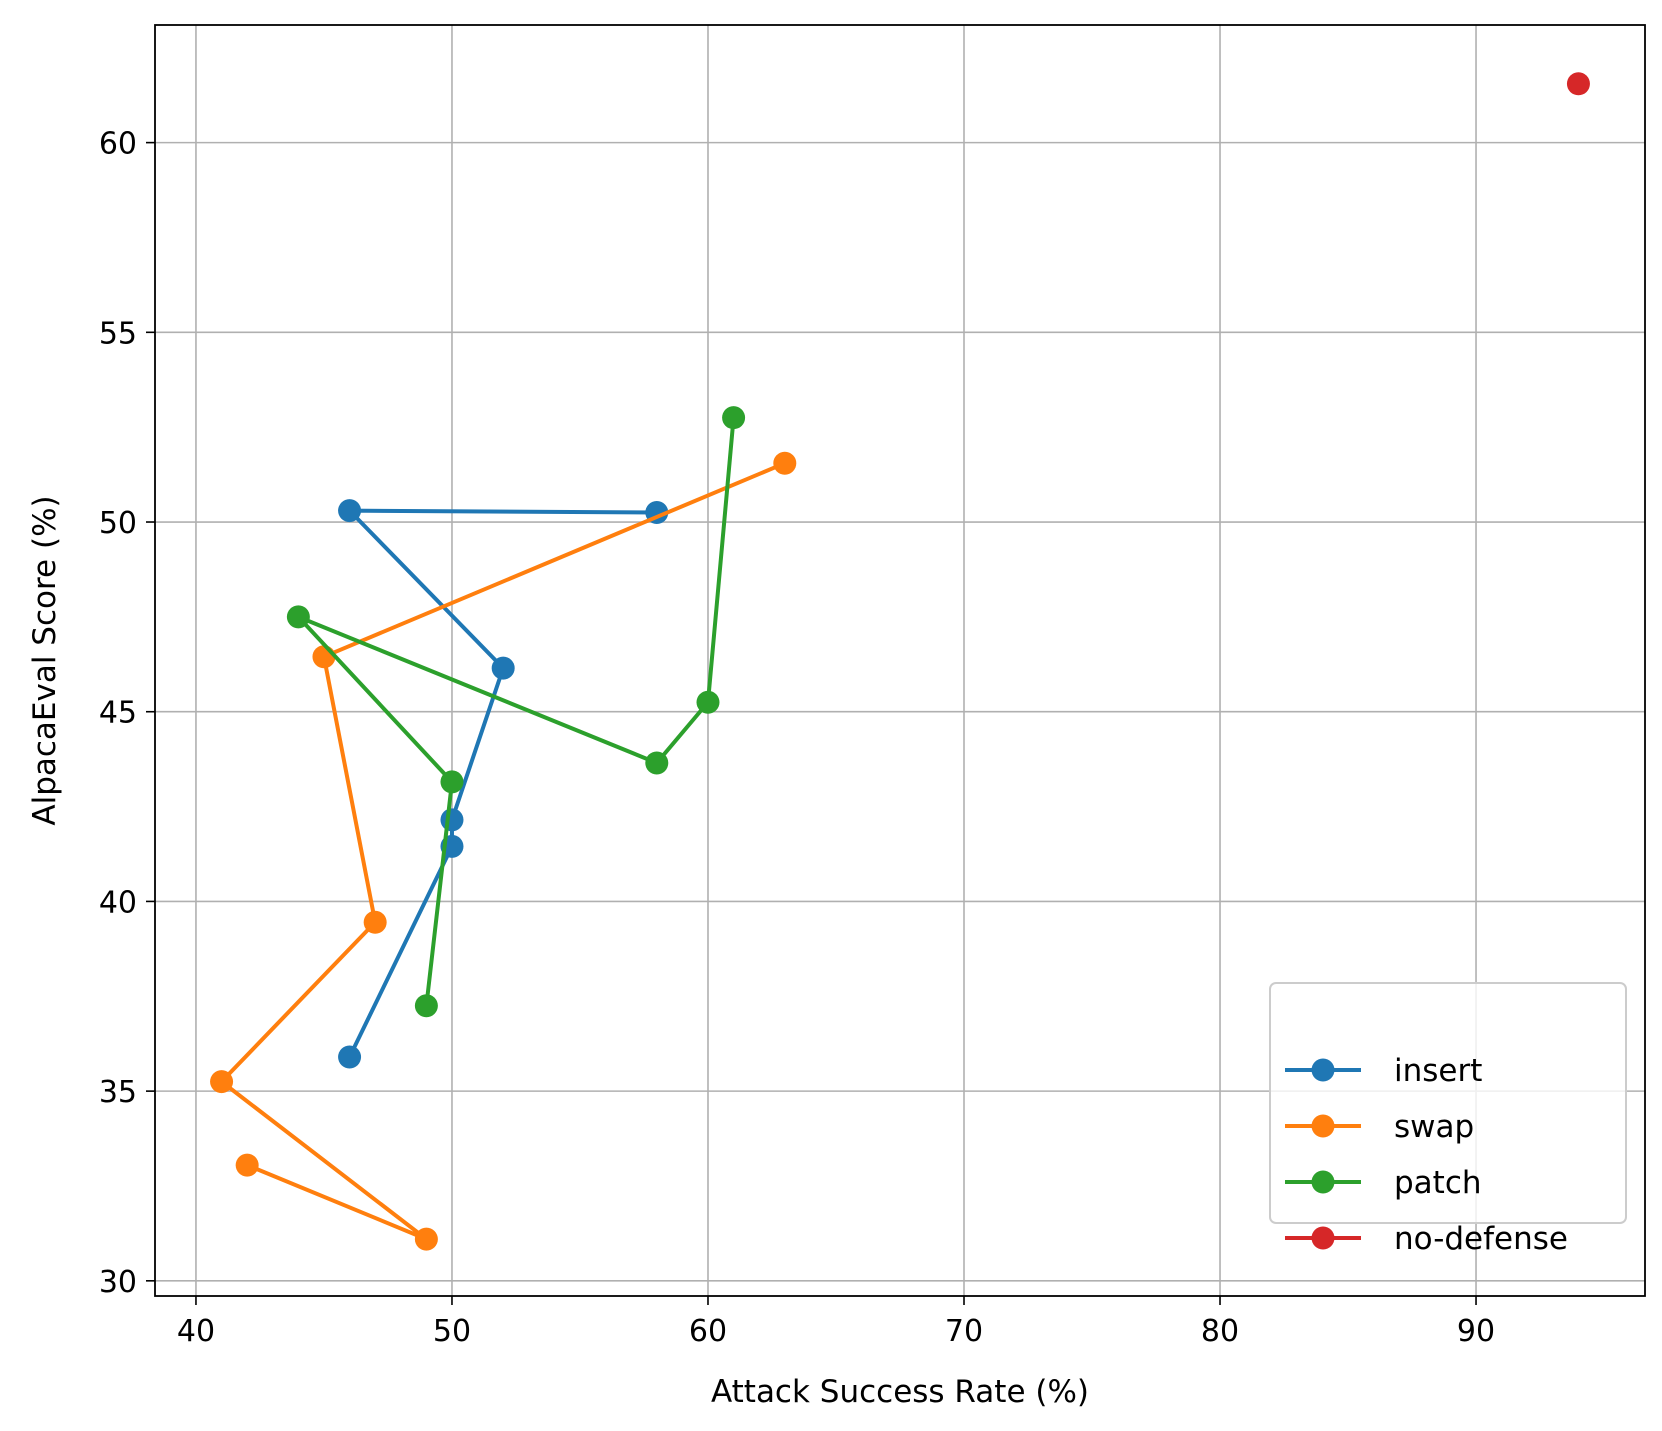  Describe the element at coordinates (900, 1392) in the screenshot. I see `x-axis-label: Attack Success Rate (%)` at that location.